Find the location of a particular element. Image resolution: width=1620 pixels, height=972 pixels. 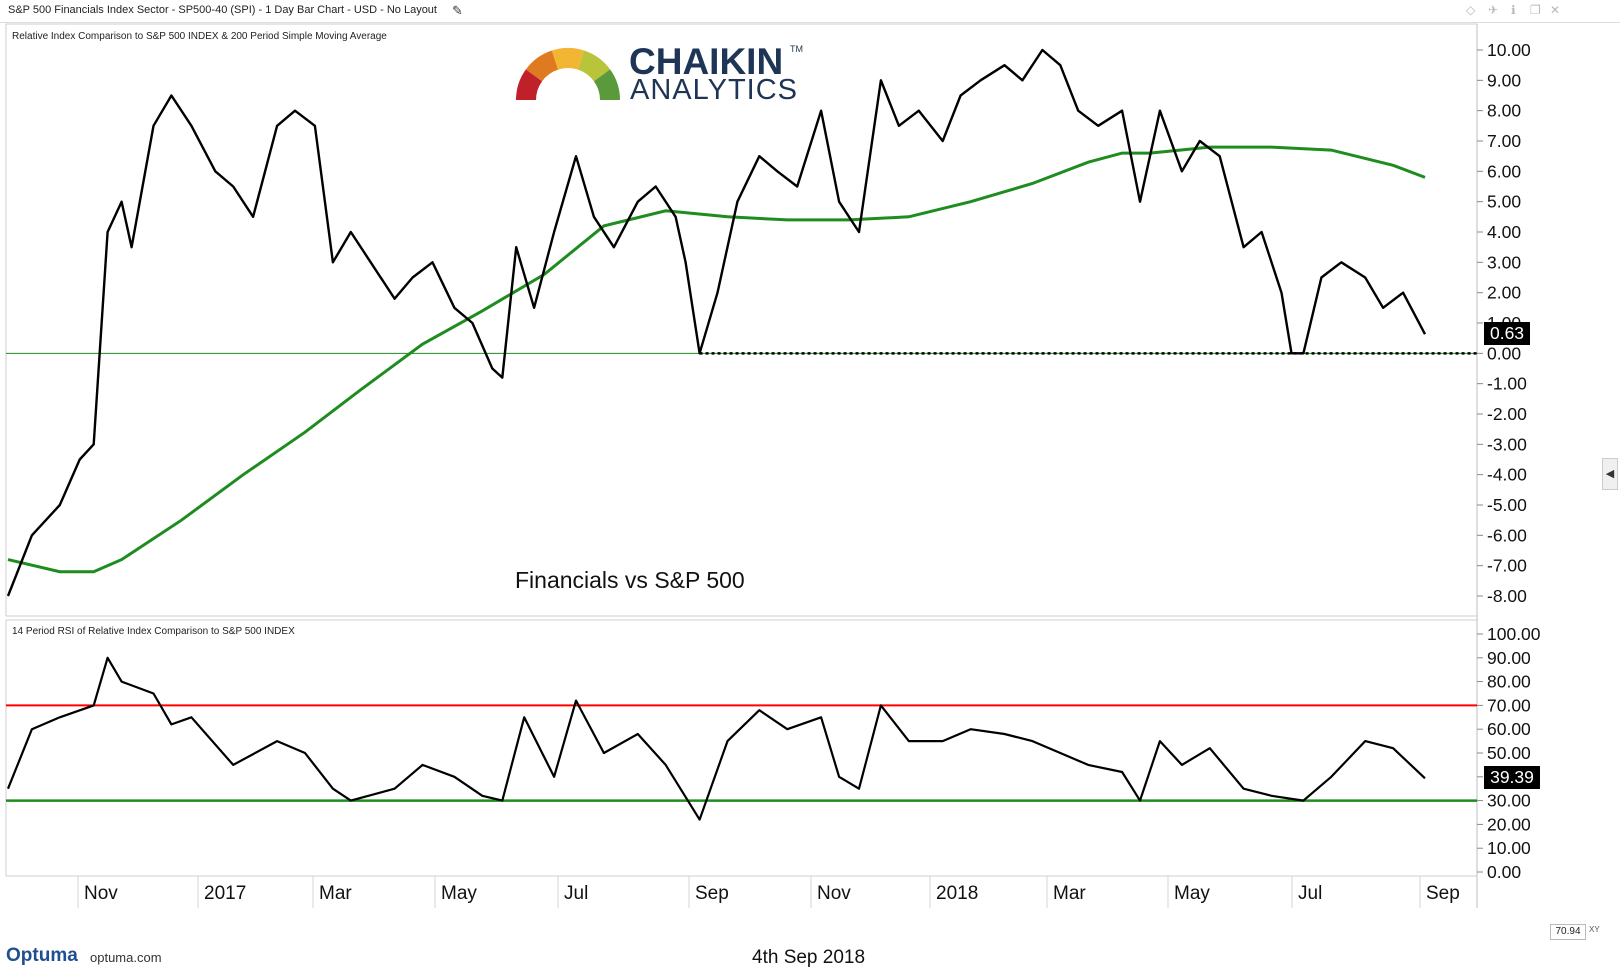

rsi-last-value: 39.39 is located at coordinates (1512, 777).